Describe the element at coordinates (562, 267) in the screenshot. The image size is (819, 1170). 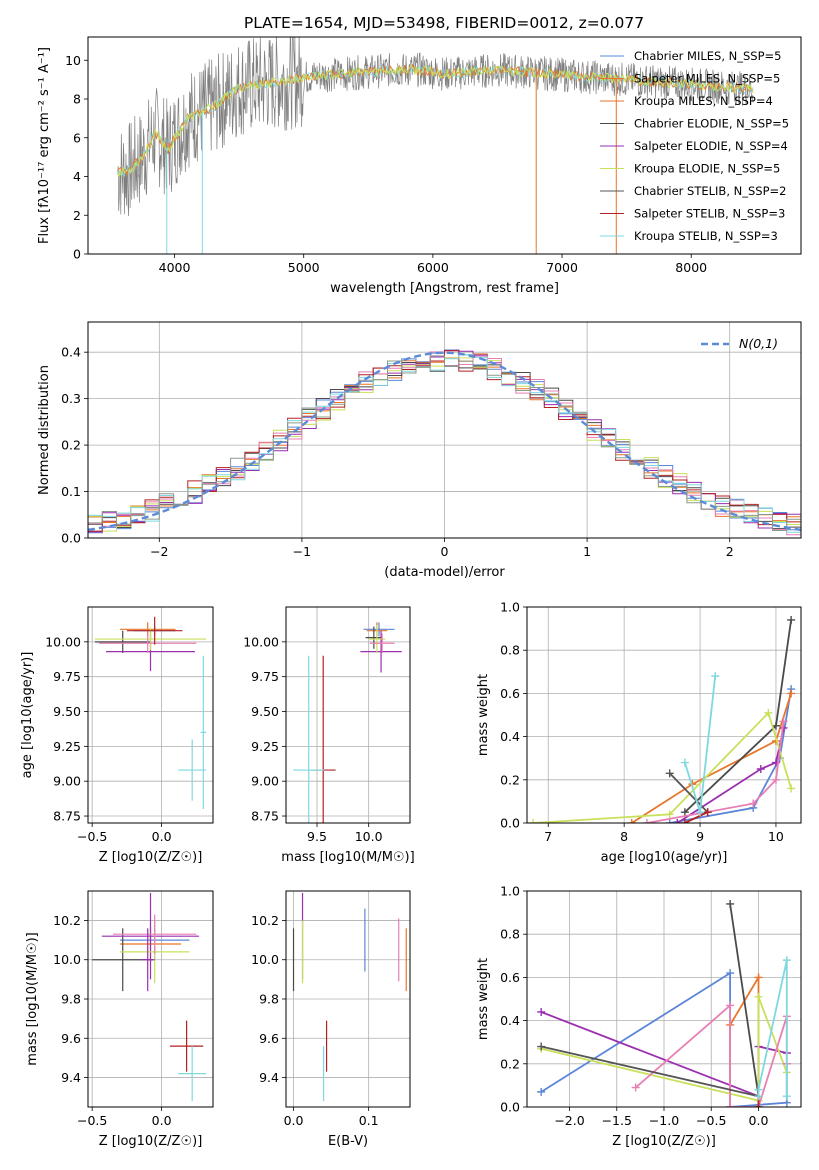
I see `x-tick-label: 7000` at that location.